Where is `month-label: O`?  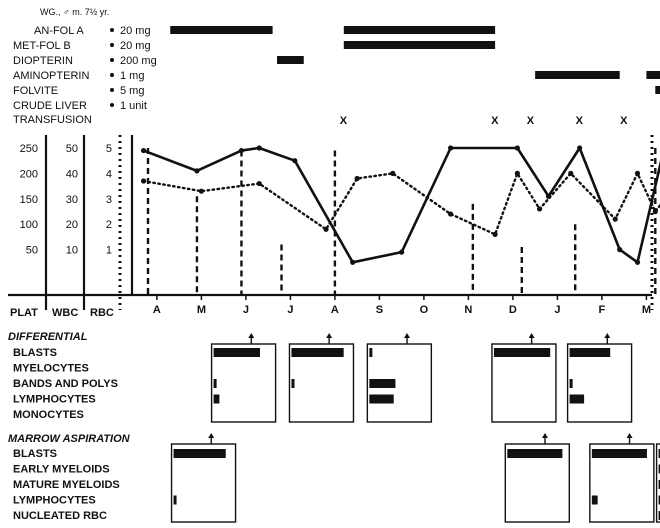
month-label: O is located at coordinates (424, 310).